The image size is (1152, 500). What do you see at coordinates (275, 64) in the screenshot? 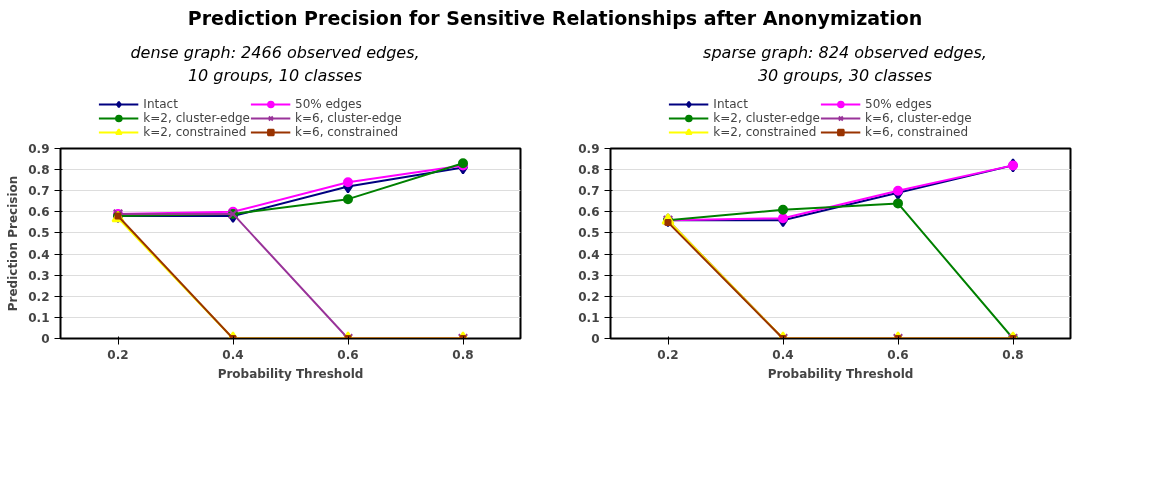
I see `chart-subtitle: dense graph: 2466 observed edges, 10 groups, 10 classes` at bounding box center [275, 64].